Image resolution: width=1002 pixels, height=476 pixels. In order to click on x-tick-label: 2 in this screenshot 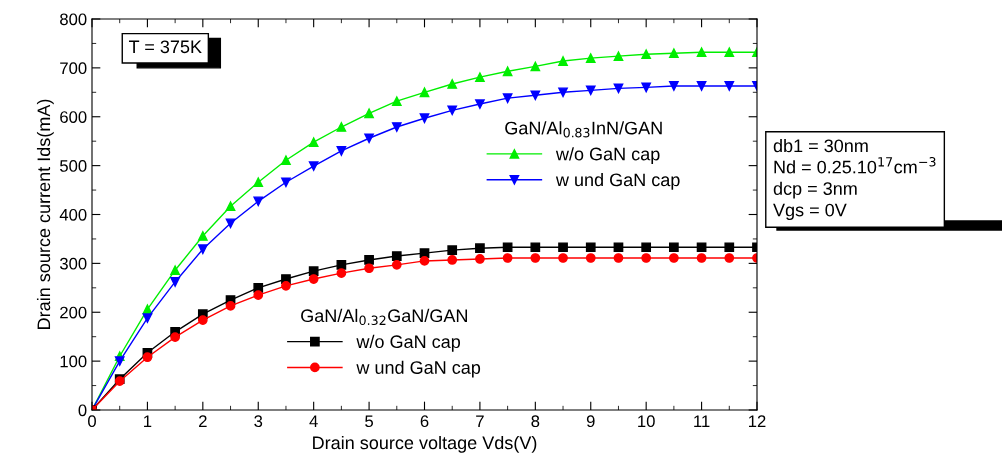, I will do `click(203, 421)`.